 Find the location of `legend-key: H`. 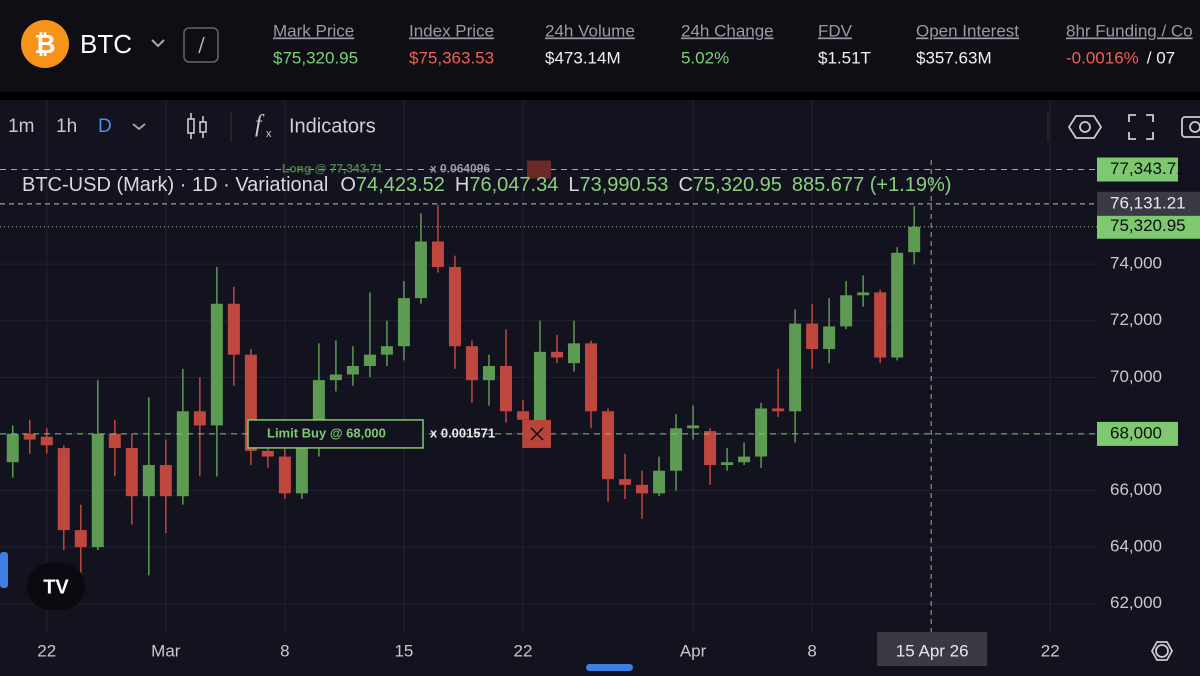

legend-key: H is located at coordinates (462, 185).